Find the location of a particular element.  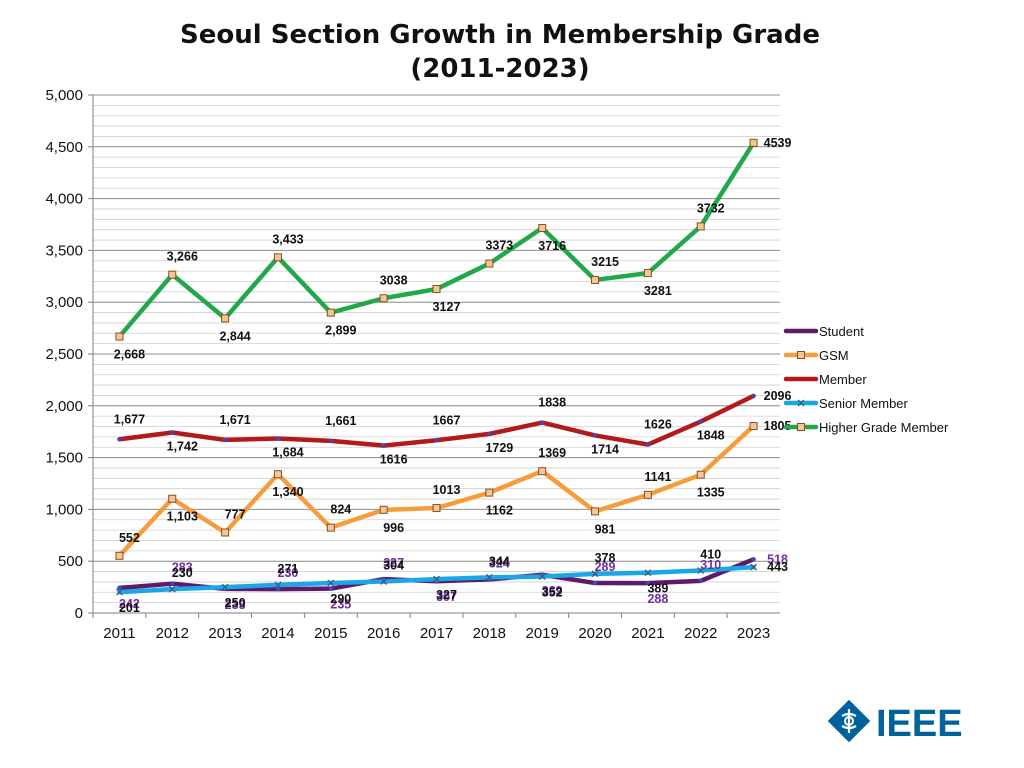

legend-entry-label: Higher Grade Member is located at coordinates (884, 427).